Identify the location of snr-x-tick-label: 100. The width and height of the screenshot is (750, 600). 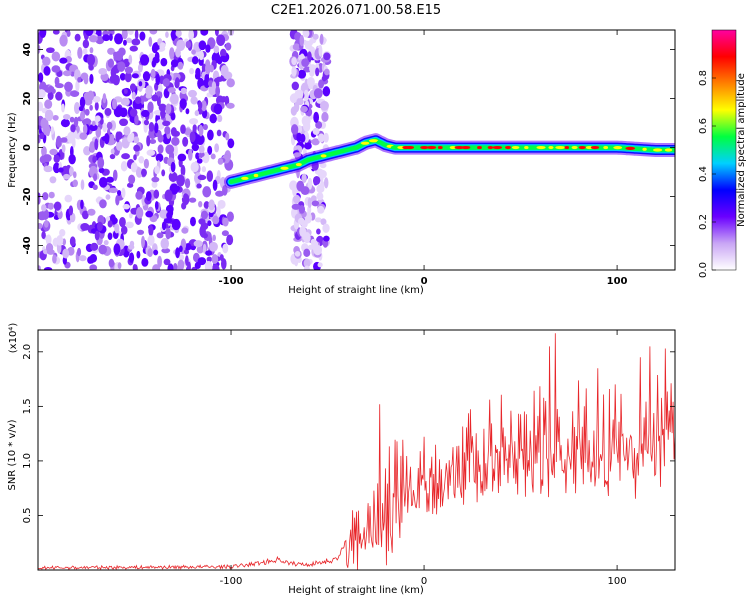
(617, 581).